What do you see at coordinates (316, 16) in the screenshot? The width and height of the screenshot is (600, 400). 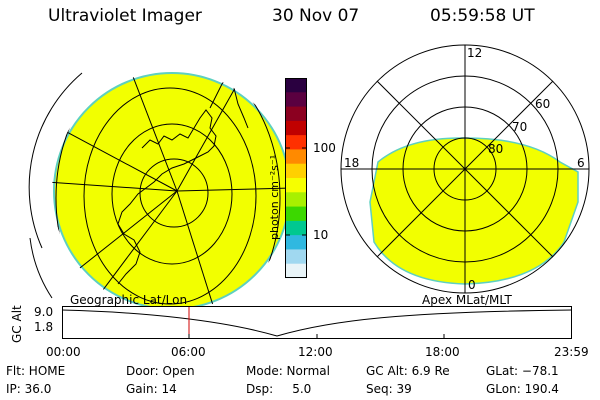 I see `date-label: 30 Nov 07` at bounding box center [316, 16].